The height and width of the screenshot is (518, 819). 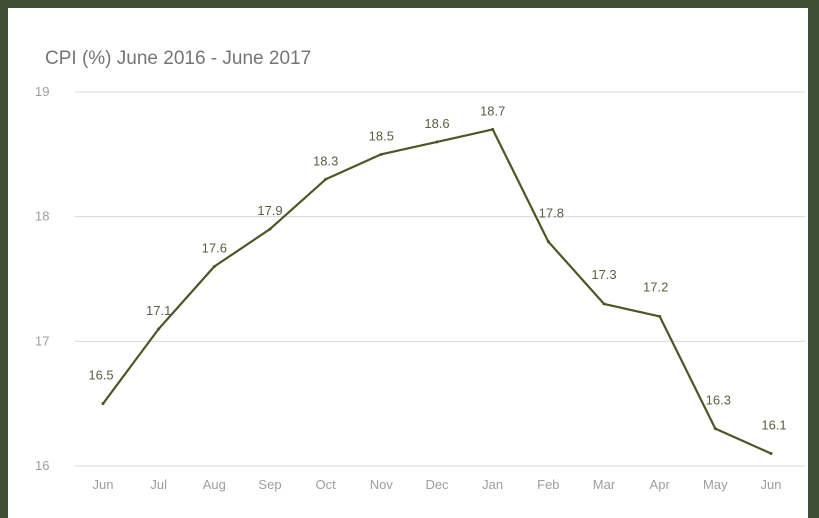 What do you see at coordinates (715, 484) in the screenshot?
I see `x-tick-label: May` at bounding box center [715, 484].